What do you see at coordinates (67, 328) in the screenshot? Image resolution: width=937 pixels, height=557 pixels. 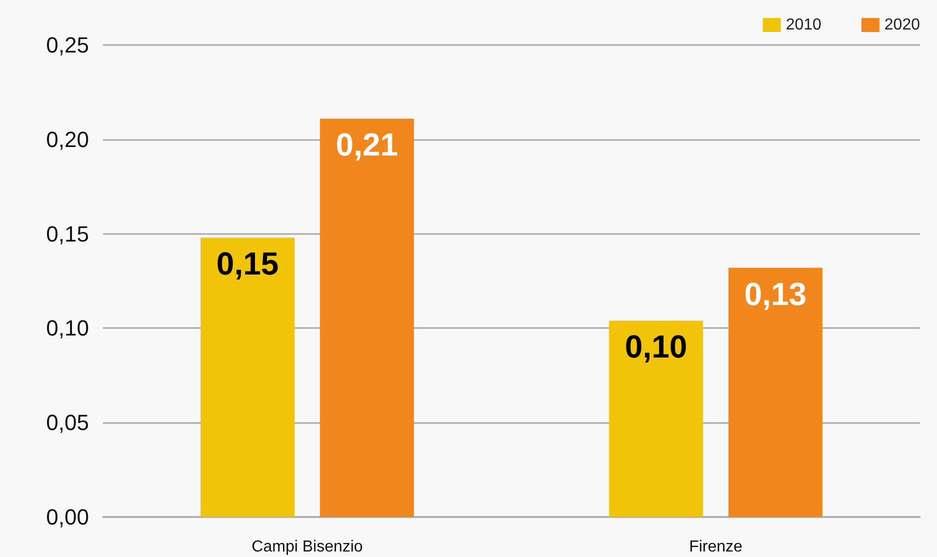 I see `y-tick-label: 0,10` at bounding box center [67, 328].